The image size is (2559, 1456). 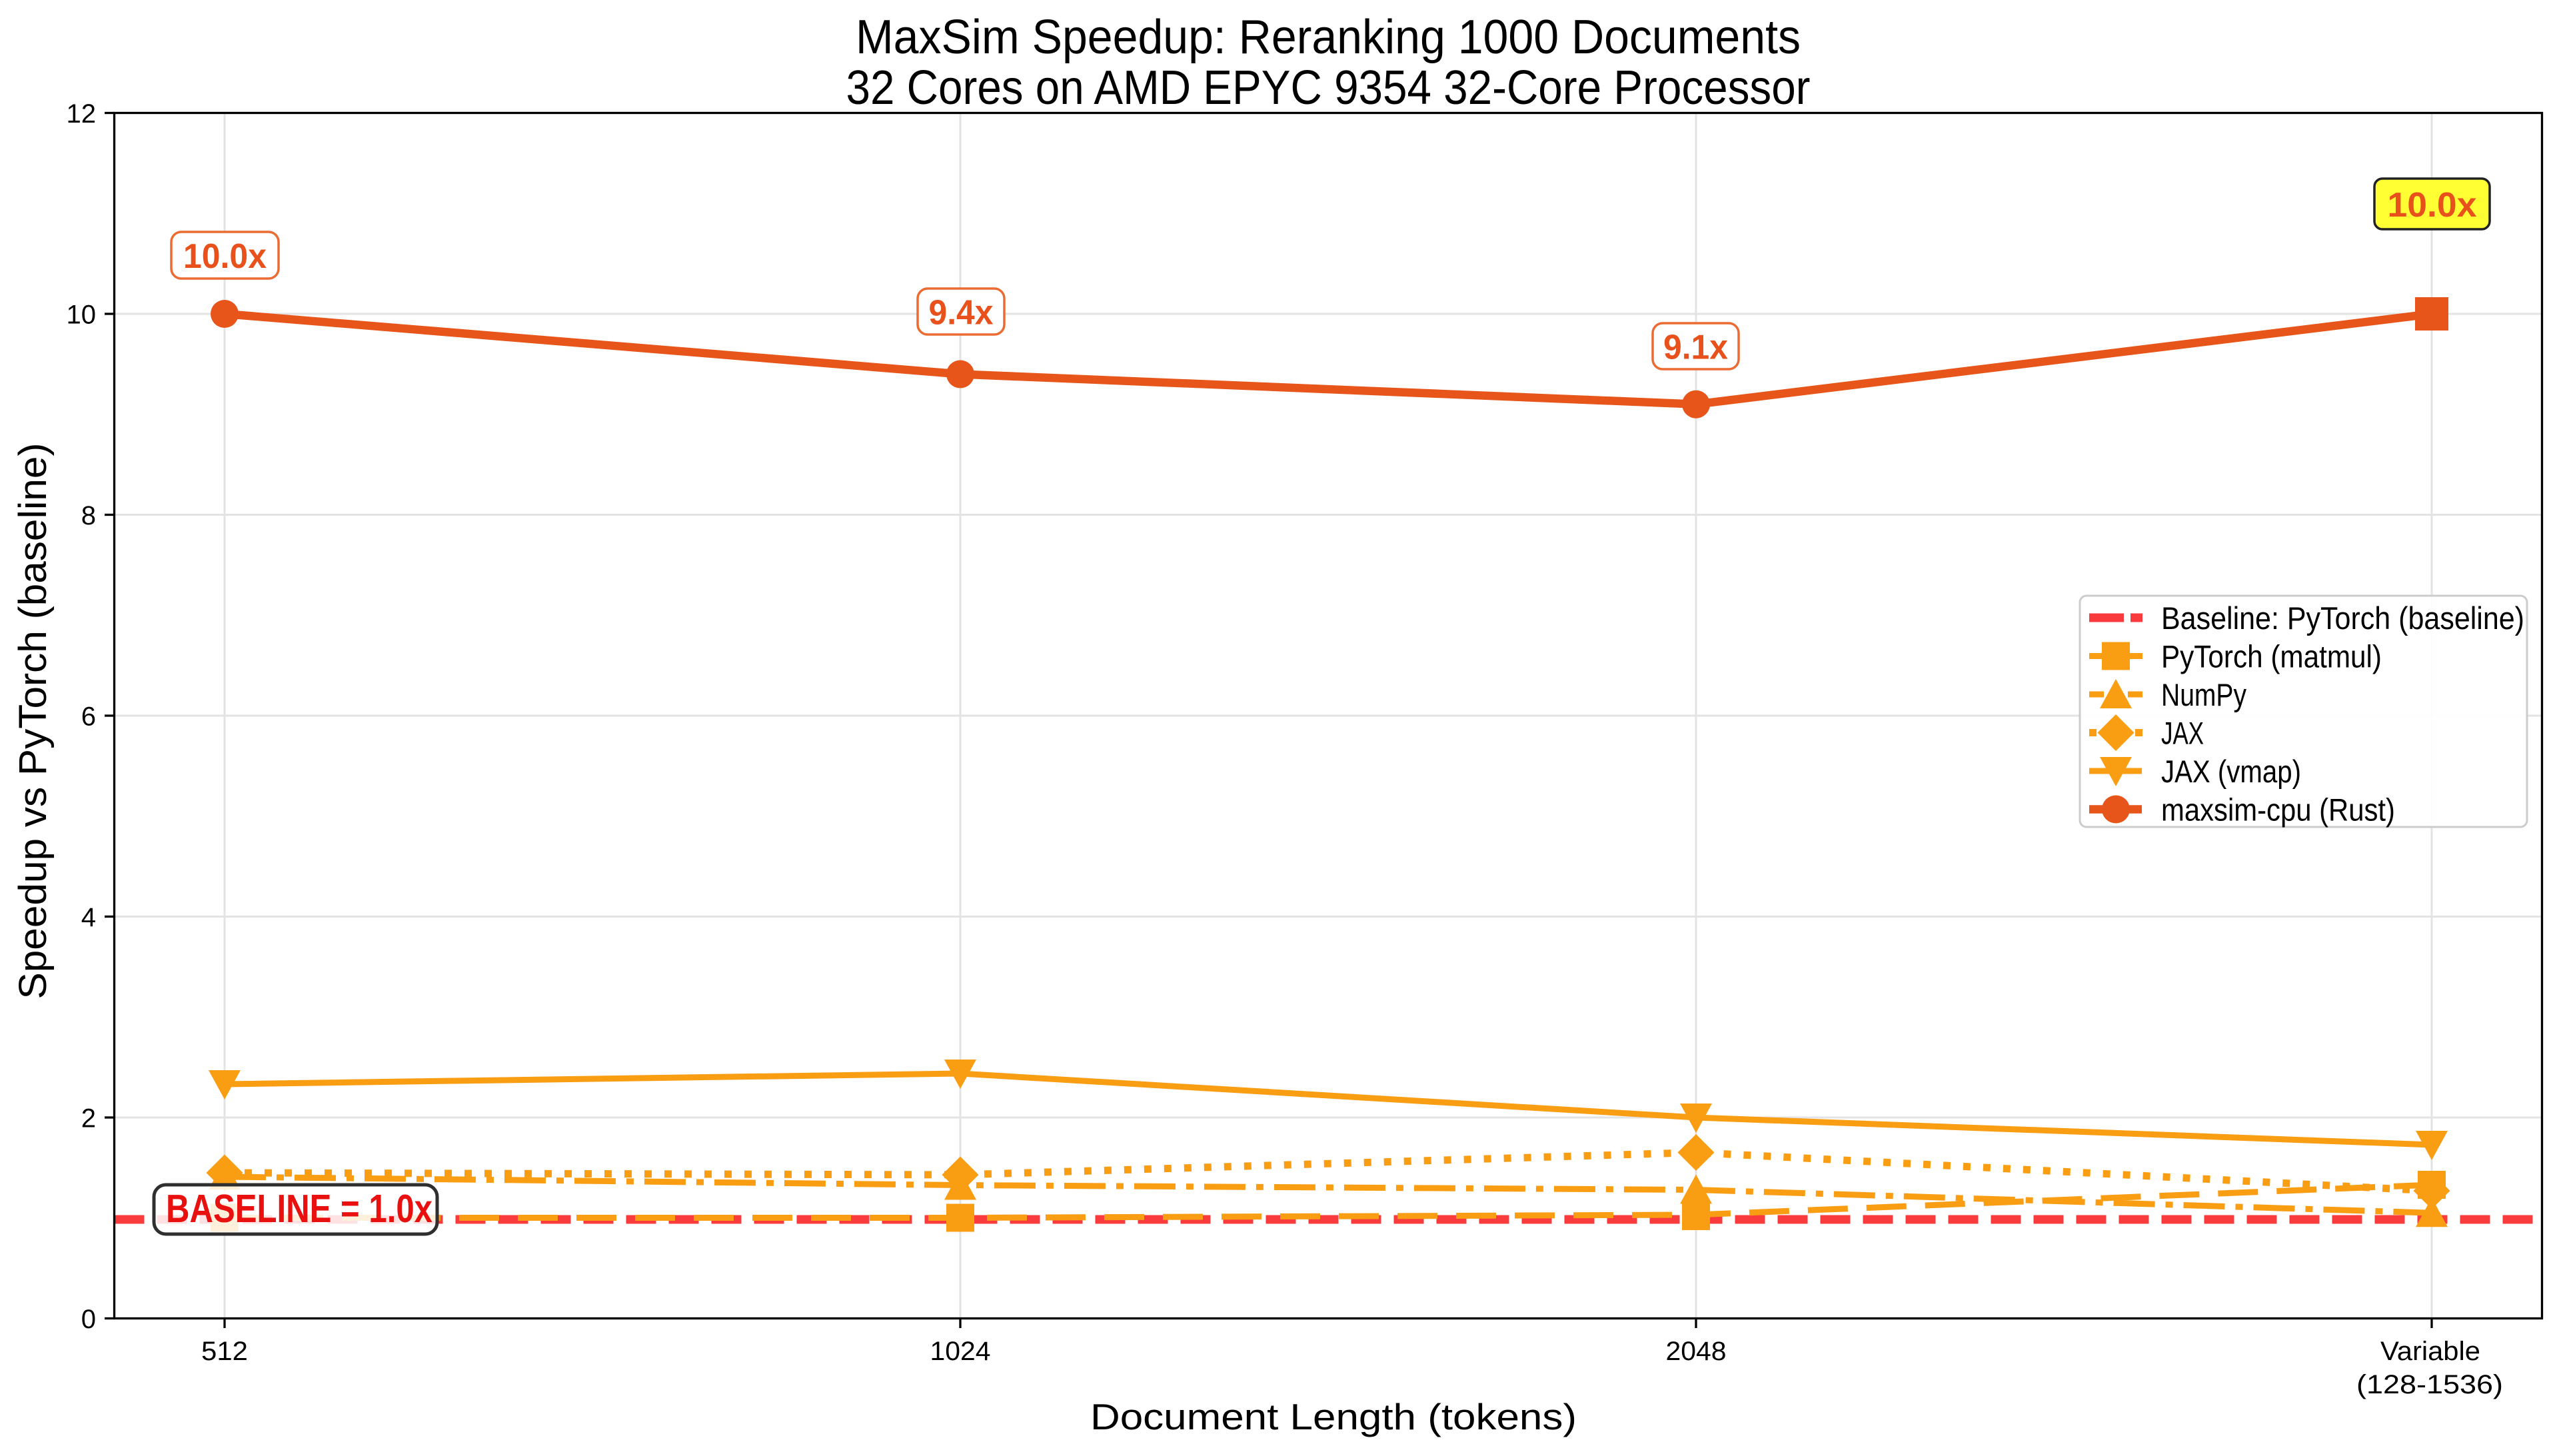 I want to click on svg-text: 12, so click(x=82, y=114).